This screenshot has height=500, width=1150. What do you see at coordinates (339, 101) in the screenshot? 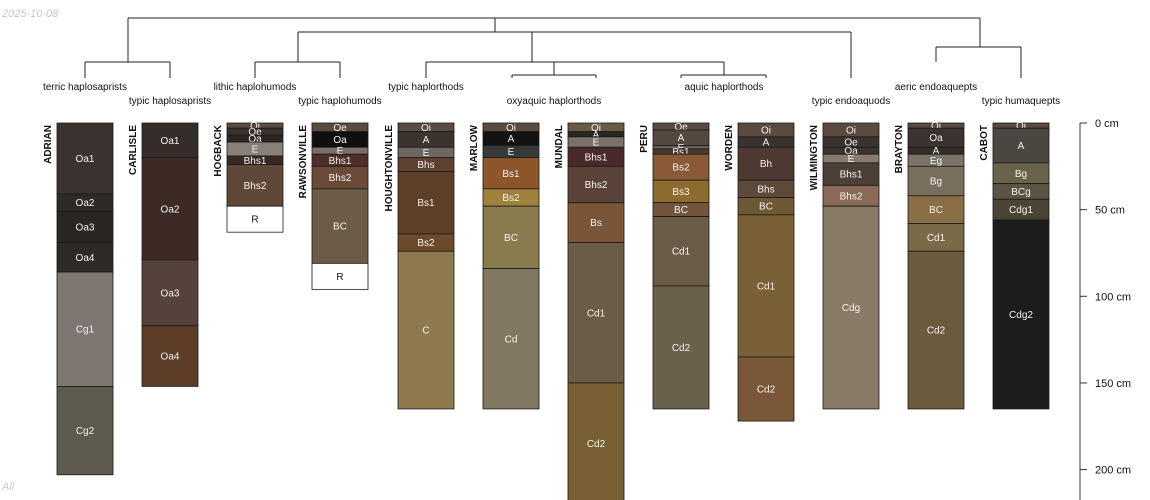
I see `taxon-label: typic haplohumods` at bounding box center [339, 101].